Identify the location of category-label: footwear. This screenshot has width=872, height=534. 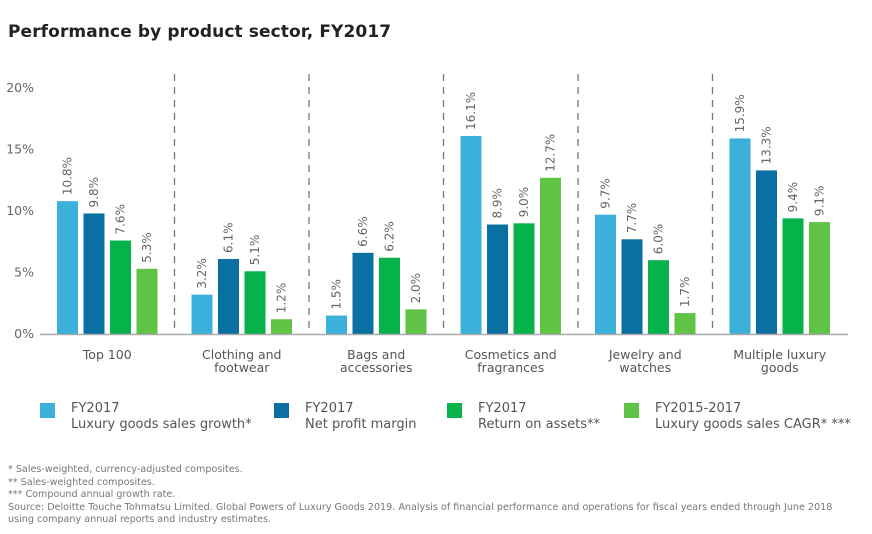
(242, 367).